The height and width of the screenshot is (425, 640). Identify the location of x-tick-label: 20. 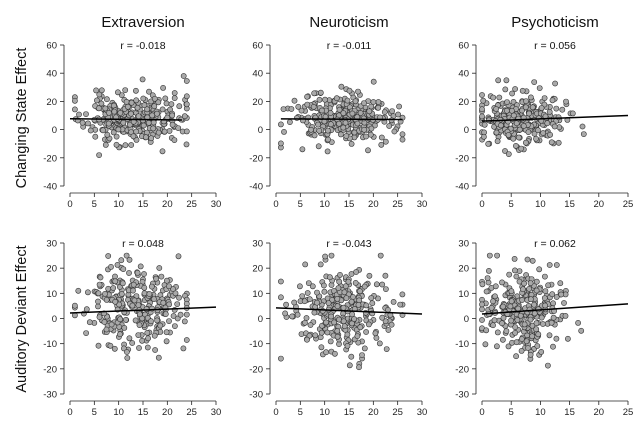
(167, 412).